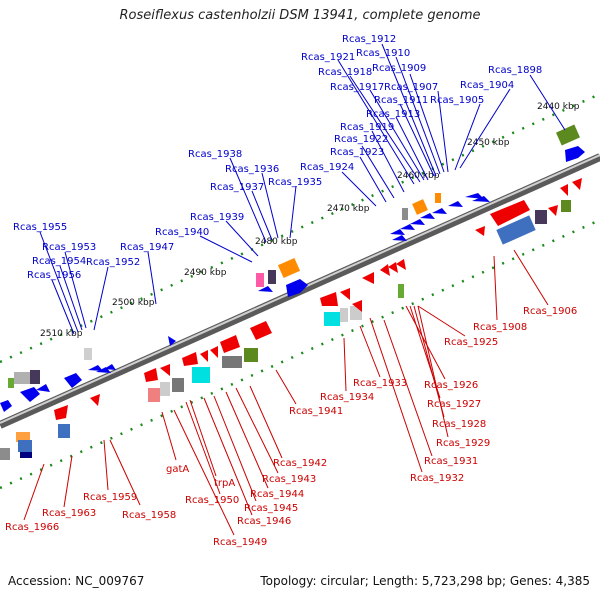 The width and height of the screenshot is (600, 600). Describe the element at coordinates (361, 139) in the screenshot. I see `gene-label: Rcas_1922` at that location.